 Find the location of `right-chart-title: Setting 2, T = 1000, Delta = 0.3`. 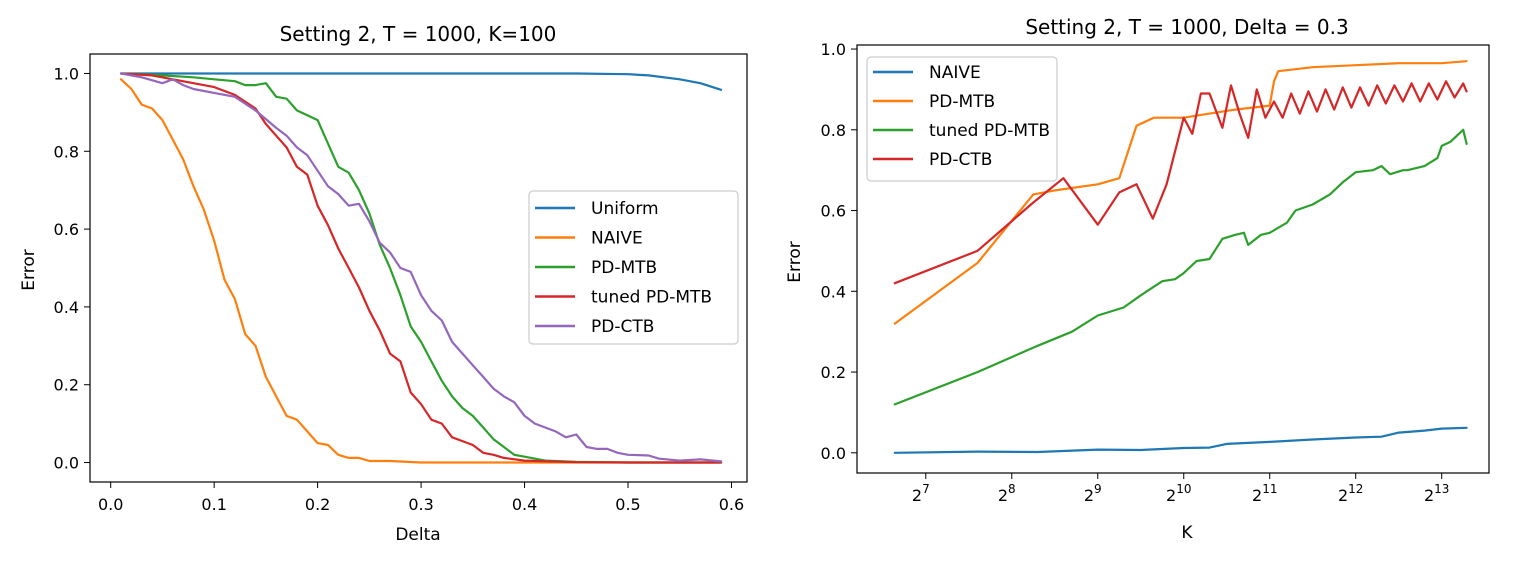

right-chart-title: Setting 2, T = 1000, Delta = 0.3 is located at coordinates (1186, 27).